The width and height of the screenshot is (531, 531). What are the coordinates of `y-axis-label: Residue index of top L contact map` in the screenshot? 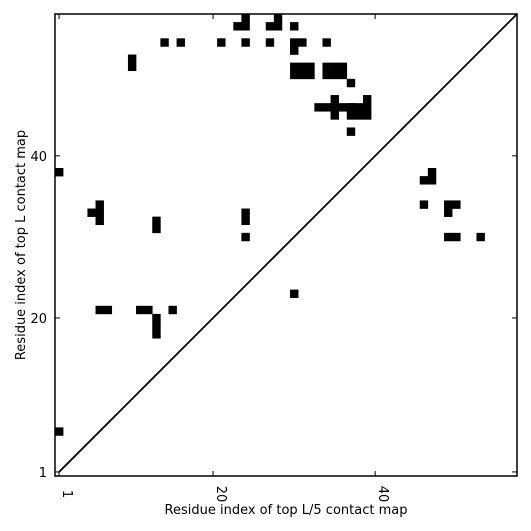 It's located at (21, 245).